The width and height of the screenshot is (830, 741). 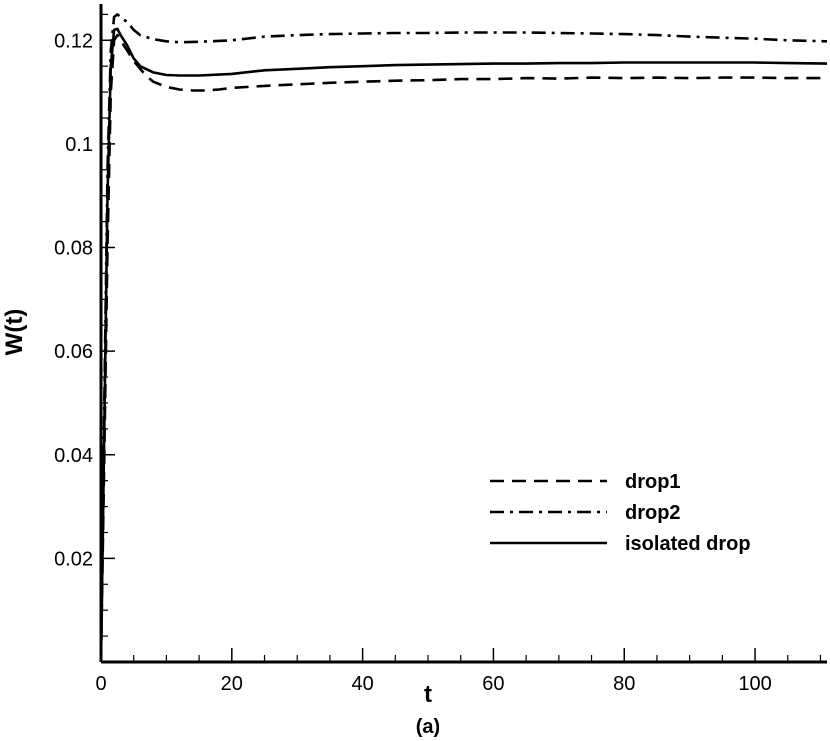 What do you see at coordinates (653, 482) in the screenshot?
I see `legend-label-drop1: drop1` at bounding box center [653, 482].